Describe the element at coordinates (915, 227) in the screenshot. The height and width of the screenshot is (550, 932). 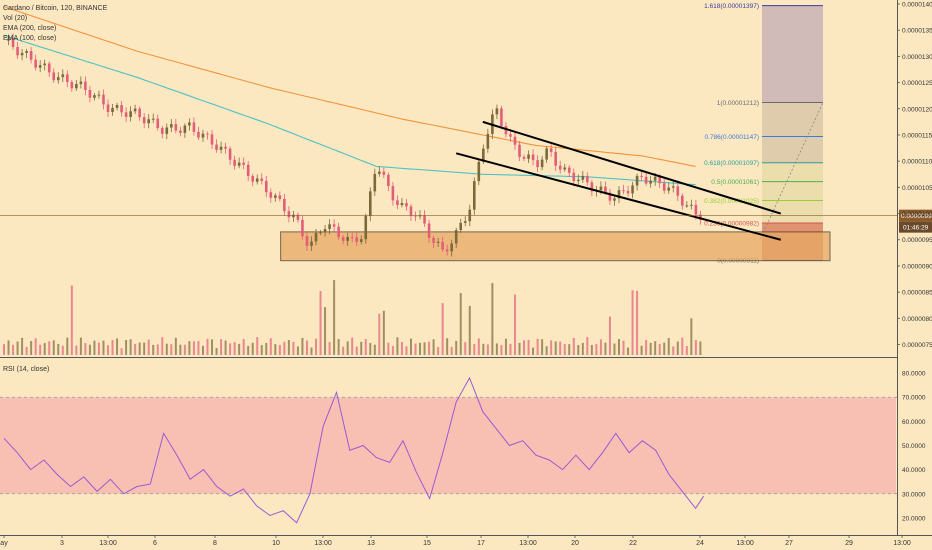
I see `countdown-tag` at that location.